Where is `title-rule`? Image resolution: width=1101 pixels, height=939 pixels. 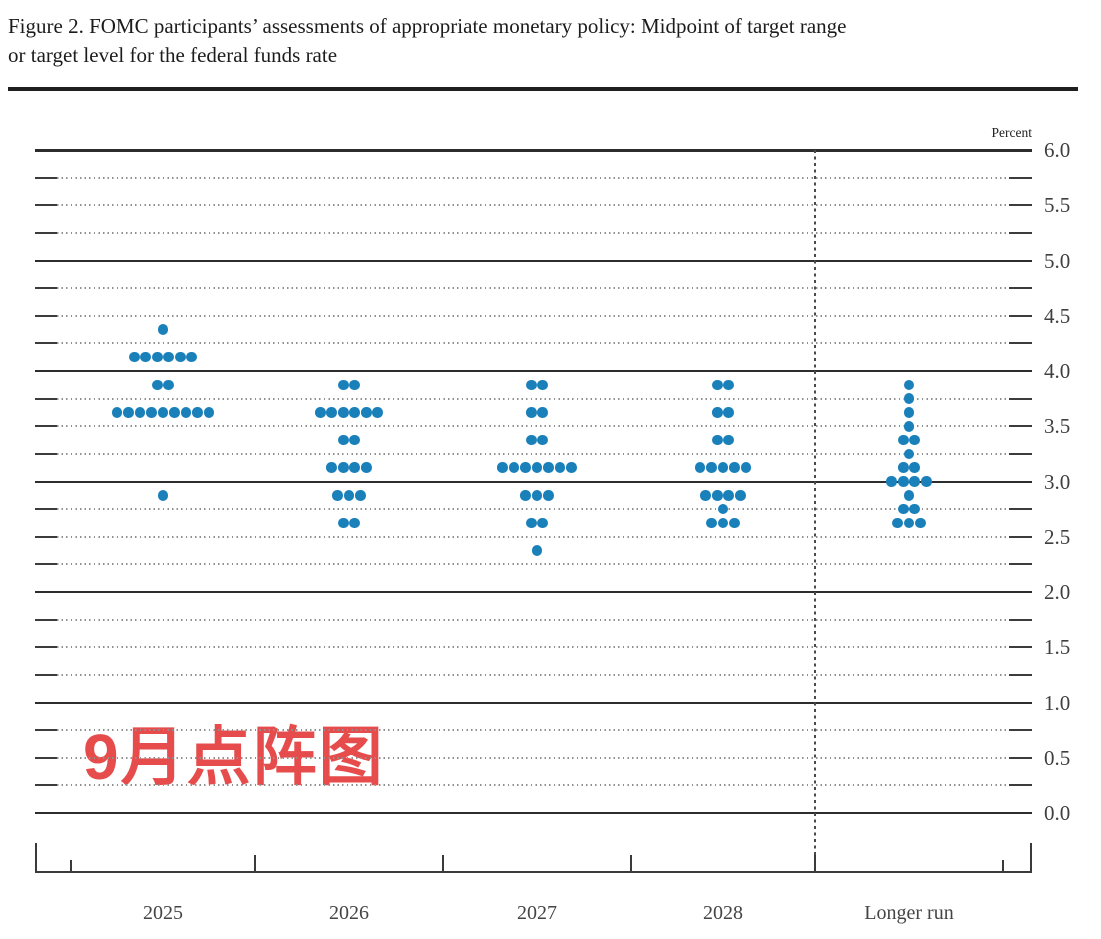
title-rule is located at coordinates (543, 89).